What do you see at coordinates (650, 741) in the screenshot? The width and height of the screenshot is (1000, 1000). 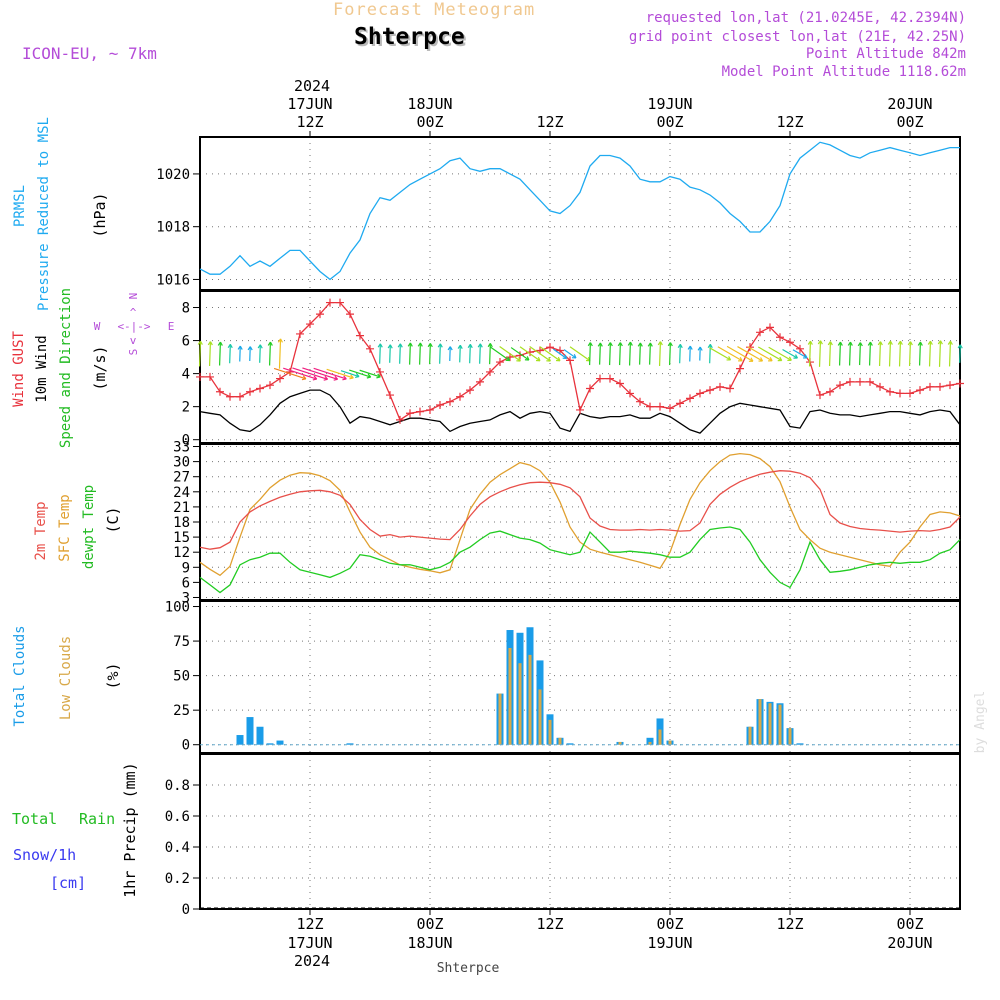 I see `total-cloud-bar` at bounding box center [650, 741].